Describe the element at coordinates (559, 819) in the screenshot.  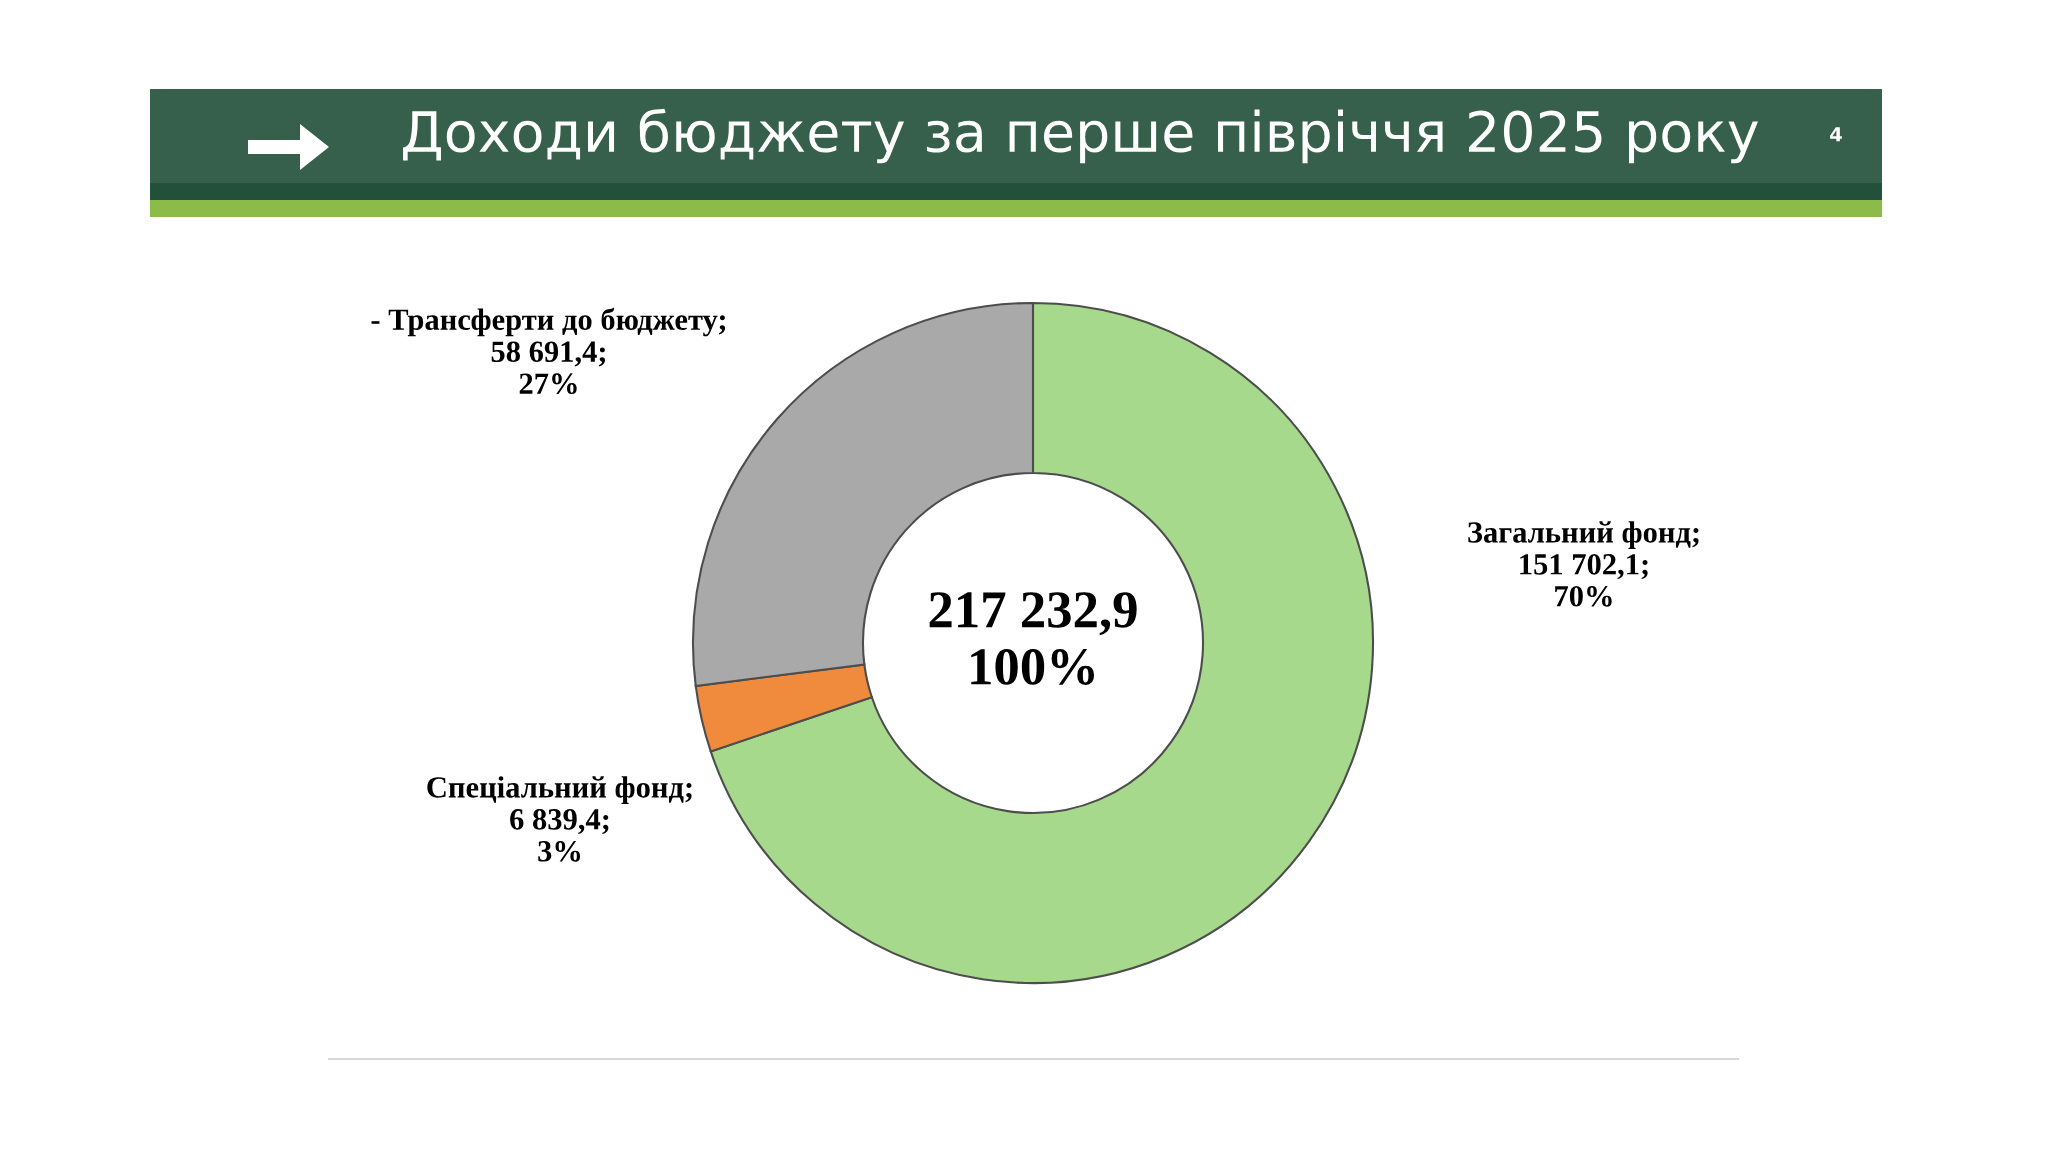
I see `slice-label: Спеціальний фонд; 6 839,4; 3%` at that location.